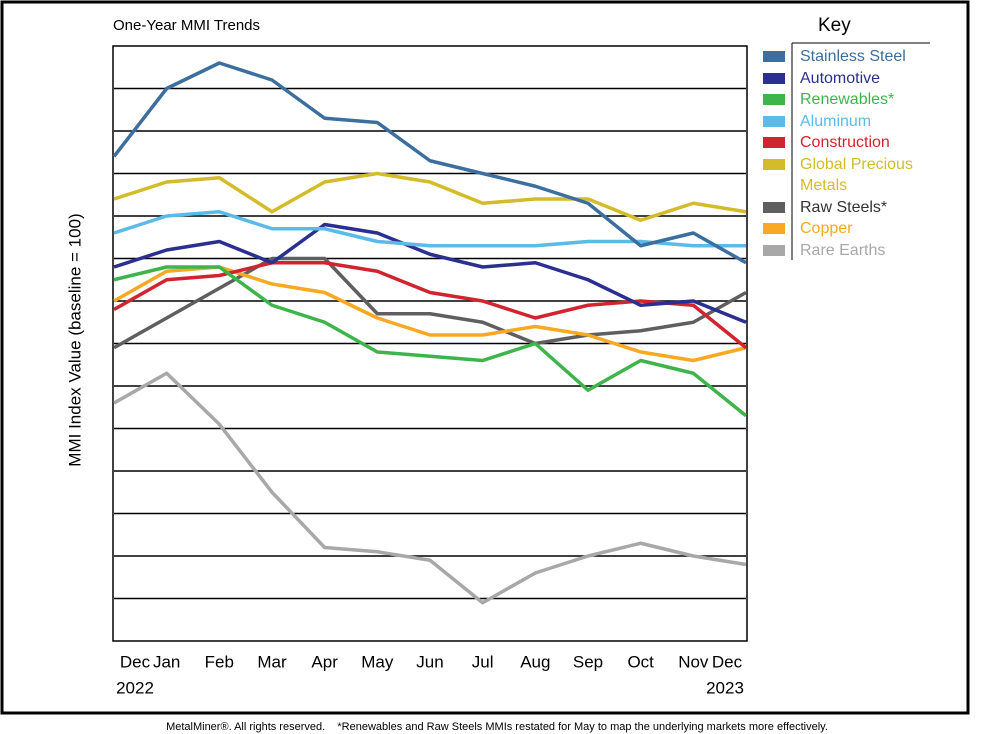 The height and width of the screenshot is (734, 1000). Describe the element at coordinates (826, 228) in the screenshot. I see `legend-label: Copper` at that location.